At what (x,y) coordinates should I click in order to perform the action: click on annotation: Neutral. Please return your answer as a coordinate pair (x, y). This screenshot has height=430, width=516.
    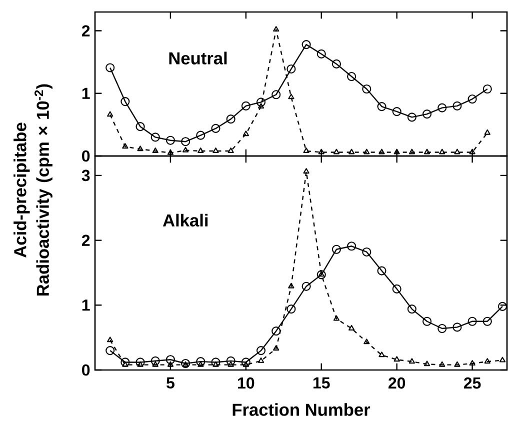
    Looking at the image, I should click on (198, 58).